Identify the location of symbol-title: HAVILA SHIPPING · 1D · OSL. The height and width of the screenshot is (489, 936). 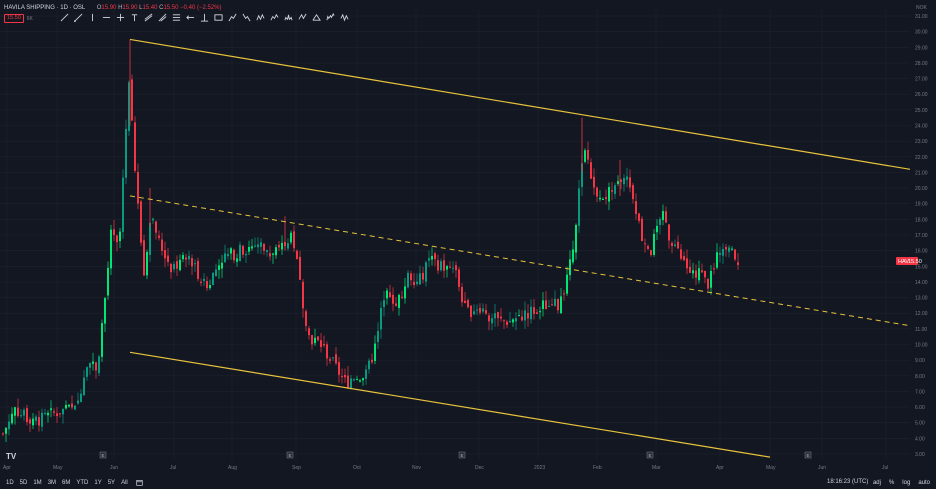
(45, 8).